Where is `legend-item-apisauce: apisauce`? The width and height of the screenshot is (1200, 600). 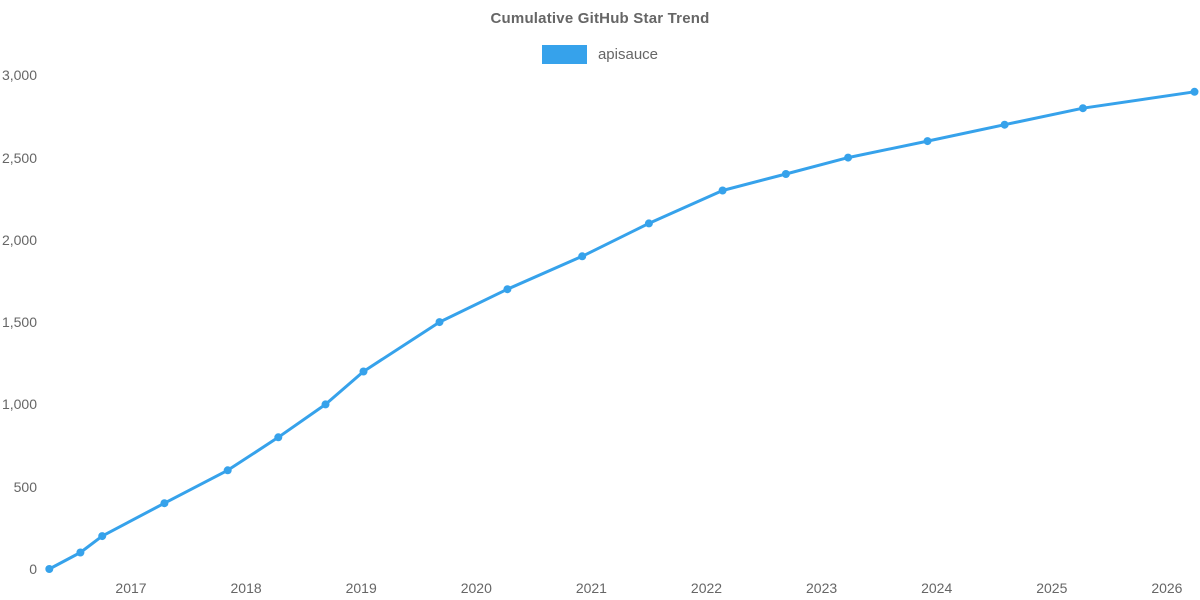
legend-item-apisauce: apisauce is located at coordinates (600, 54).